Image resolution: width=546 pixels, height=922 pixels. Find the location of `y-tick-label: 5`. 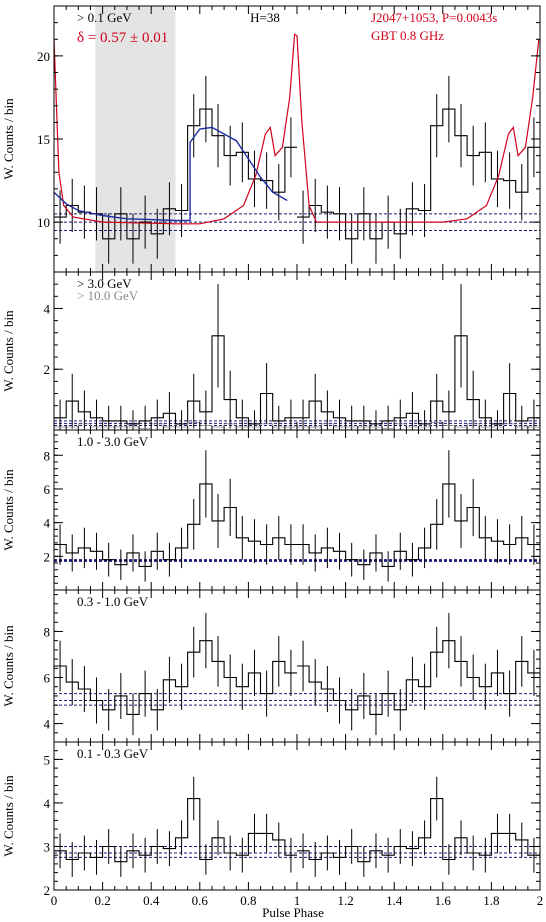

y-tick-label: 5 is located at coordinates (47, 759).